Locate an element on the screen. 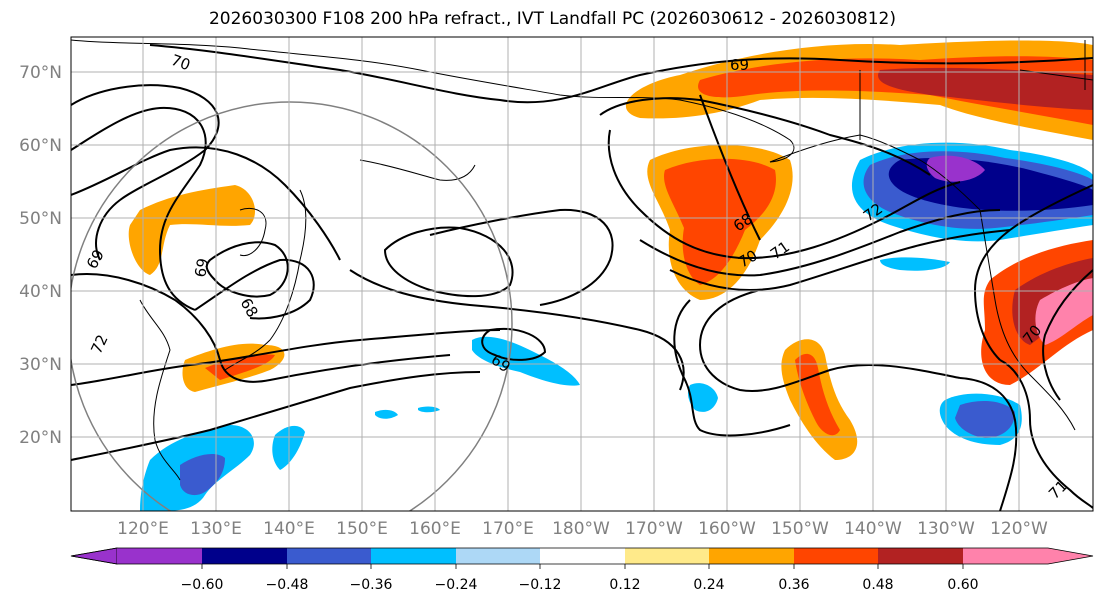 The width and height of the screenshot is (1105, 604). lat-label: 20°N is located at coordinates (40, 438).